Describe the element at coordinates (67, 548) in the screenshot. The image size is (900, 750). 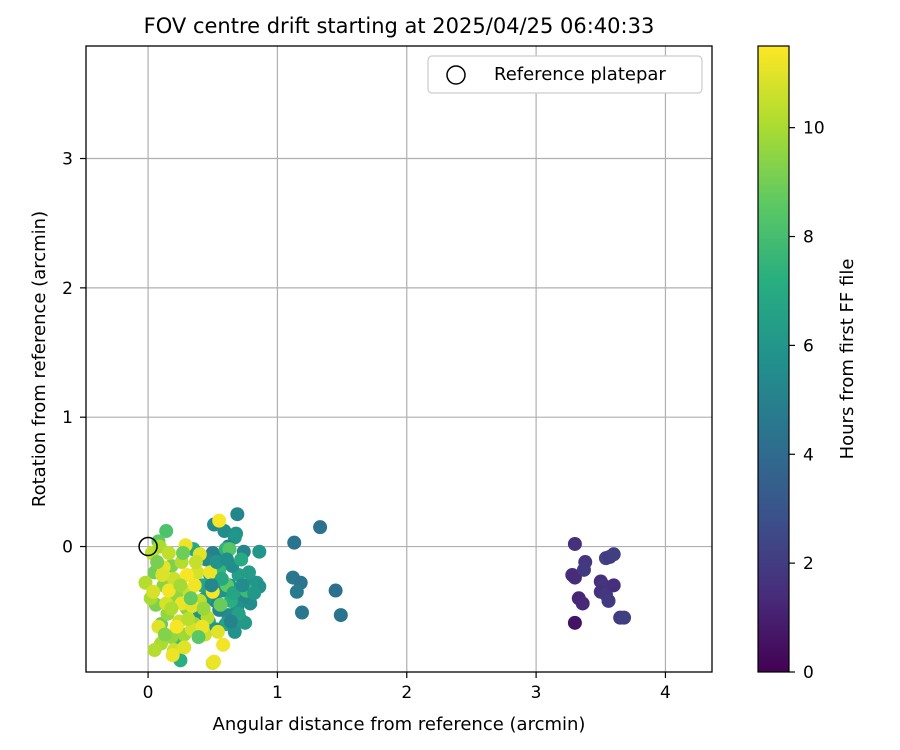
I see `y-tick-label: 0` at that location.